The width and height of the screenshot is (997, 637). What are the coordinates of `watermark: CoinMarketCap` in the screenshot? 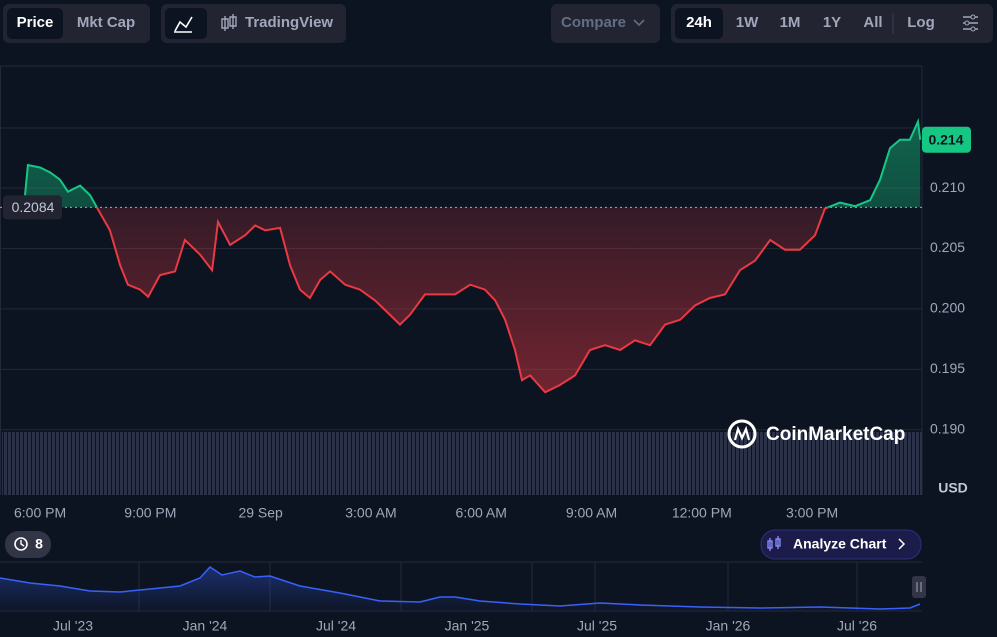 It's located at (816, 434).